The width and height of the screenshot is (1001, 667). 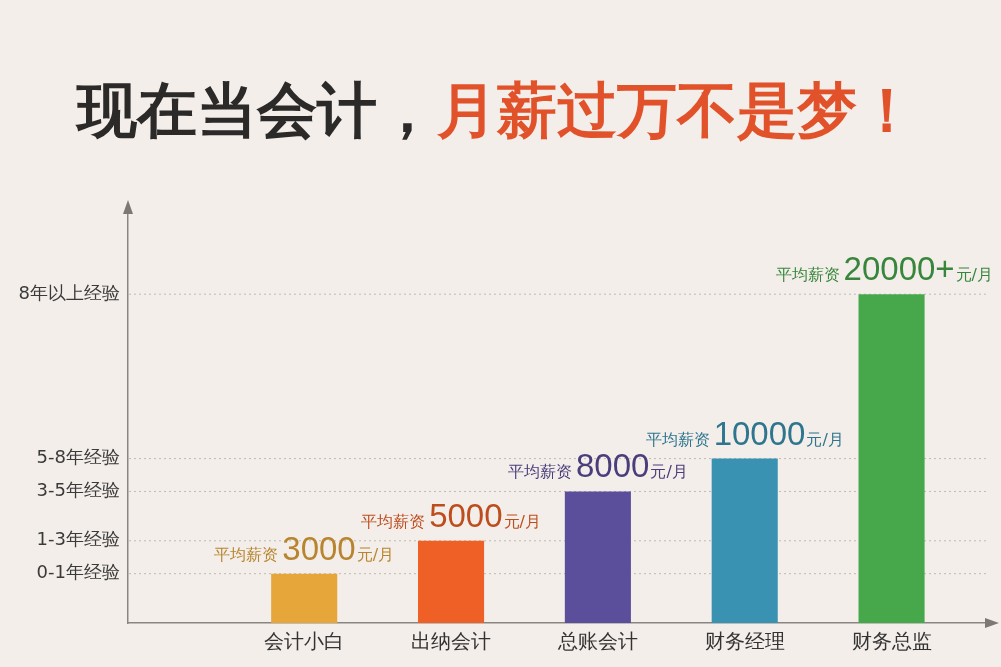 I want to click on x-tick-label: 财务总监, so click(x=891, y=641).